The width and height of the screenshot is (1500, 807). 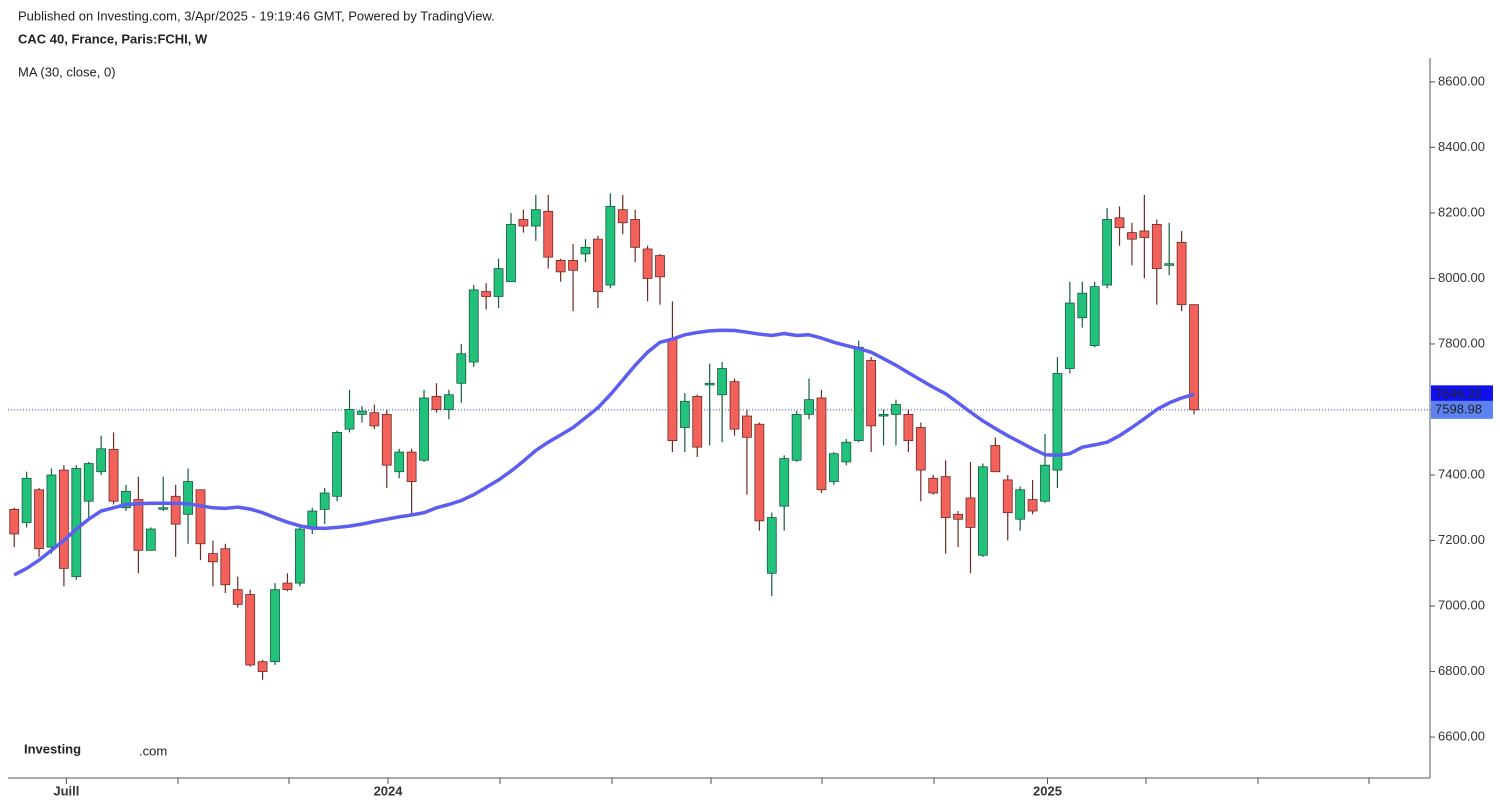 I want to click on last-price-label: 7598.98, so click(x=1458, y=408).